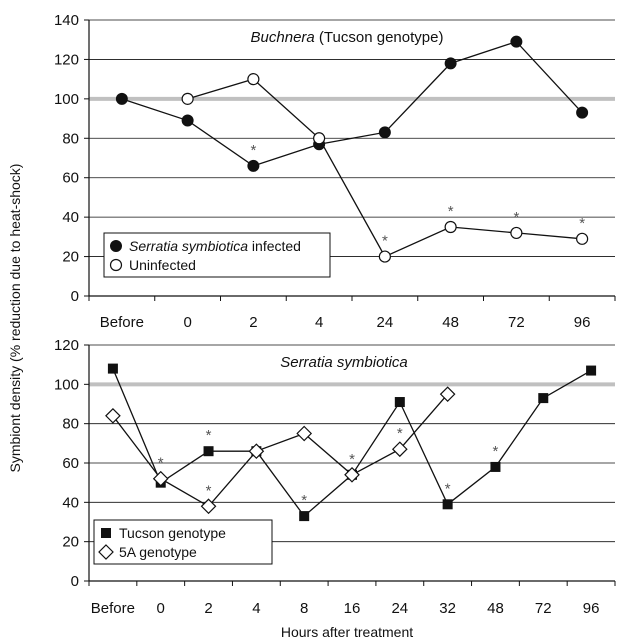 Image resolution: width=618 pixels, height=642 pixels. I want to click on x-tick-label: 72, so click(516, 322).